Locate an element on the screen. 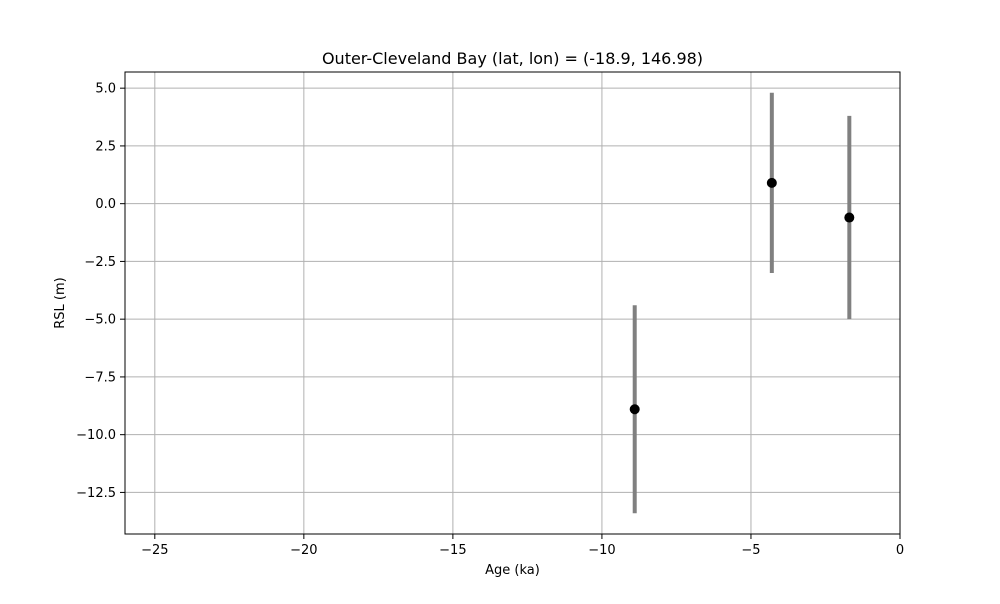 This screenshot has height=604, width=1000. y-tick-label: 0.0 is located at coordinates (105, 204).